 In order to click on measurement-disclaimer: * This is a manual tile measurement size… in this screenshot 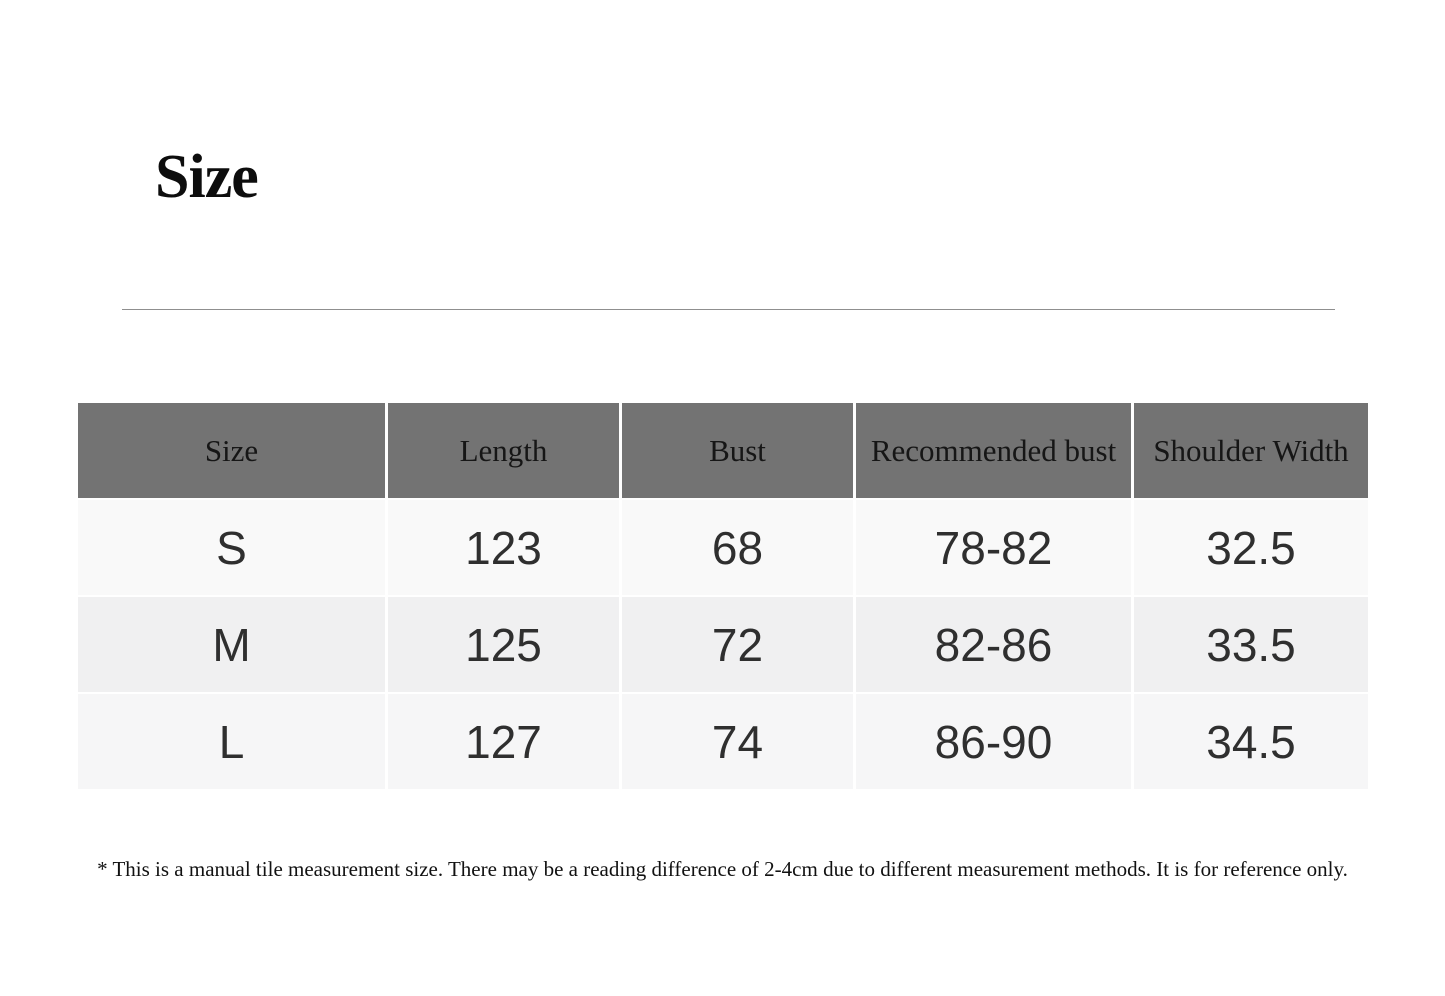, I will do `click(722, 869)`.